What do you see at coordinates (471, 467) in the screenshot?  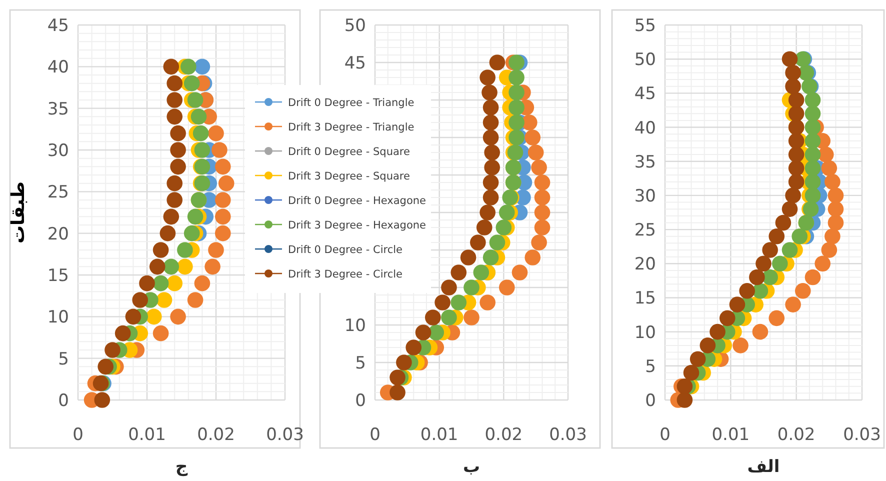 I see `x-axis-title: ب` at bounding box center [471, 467].